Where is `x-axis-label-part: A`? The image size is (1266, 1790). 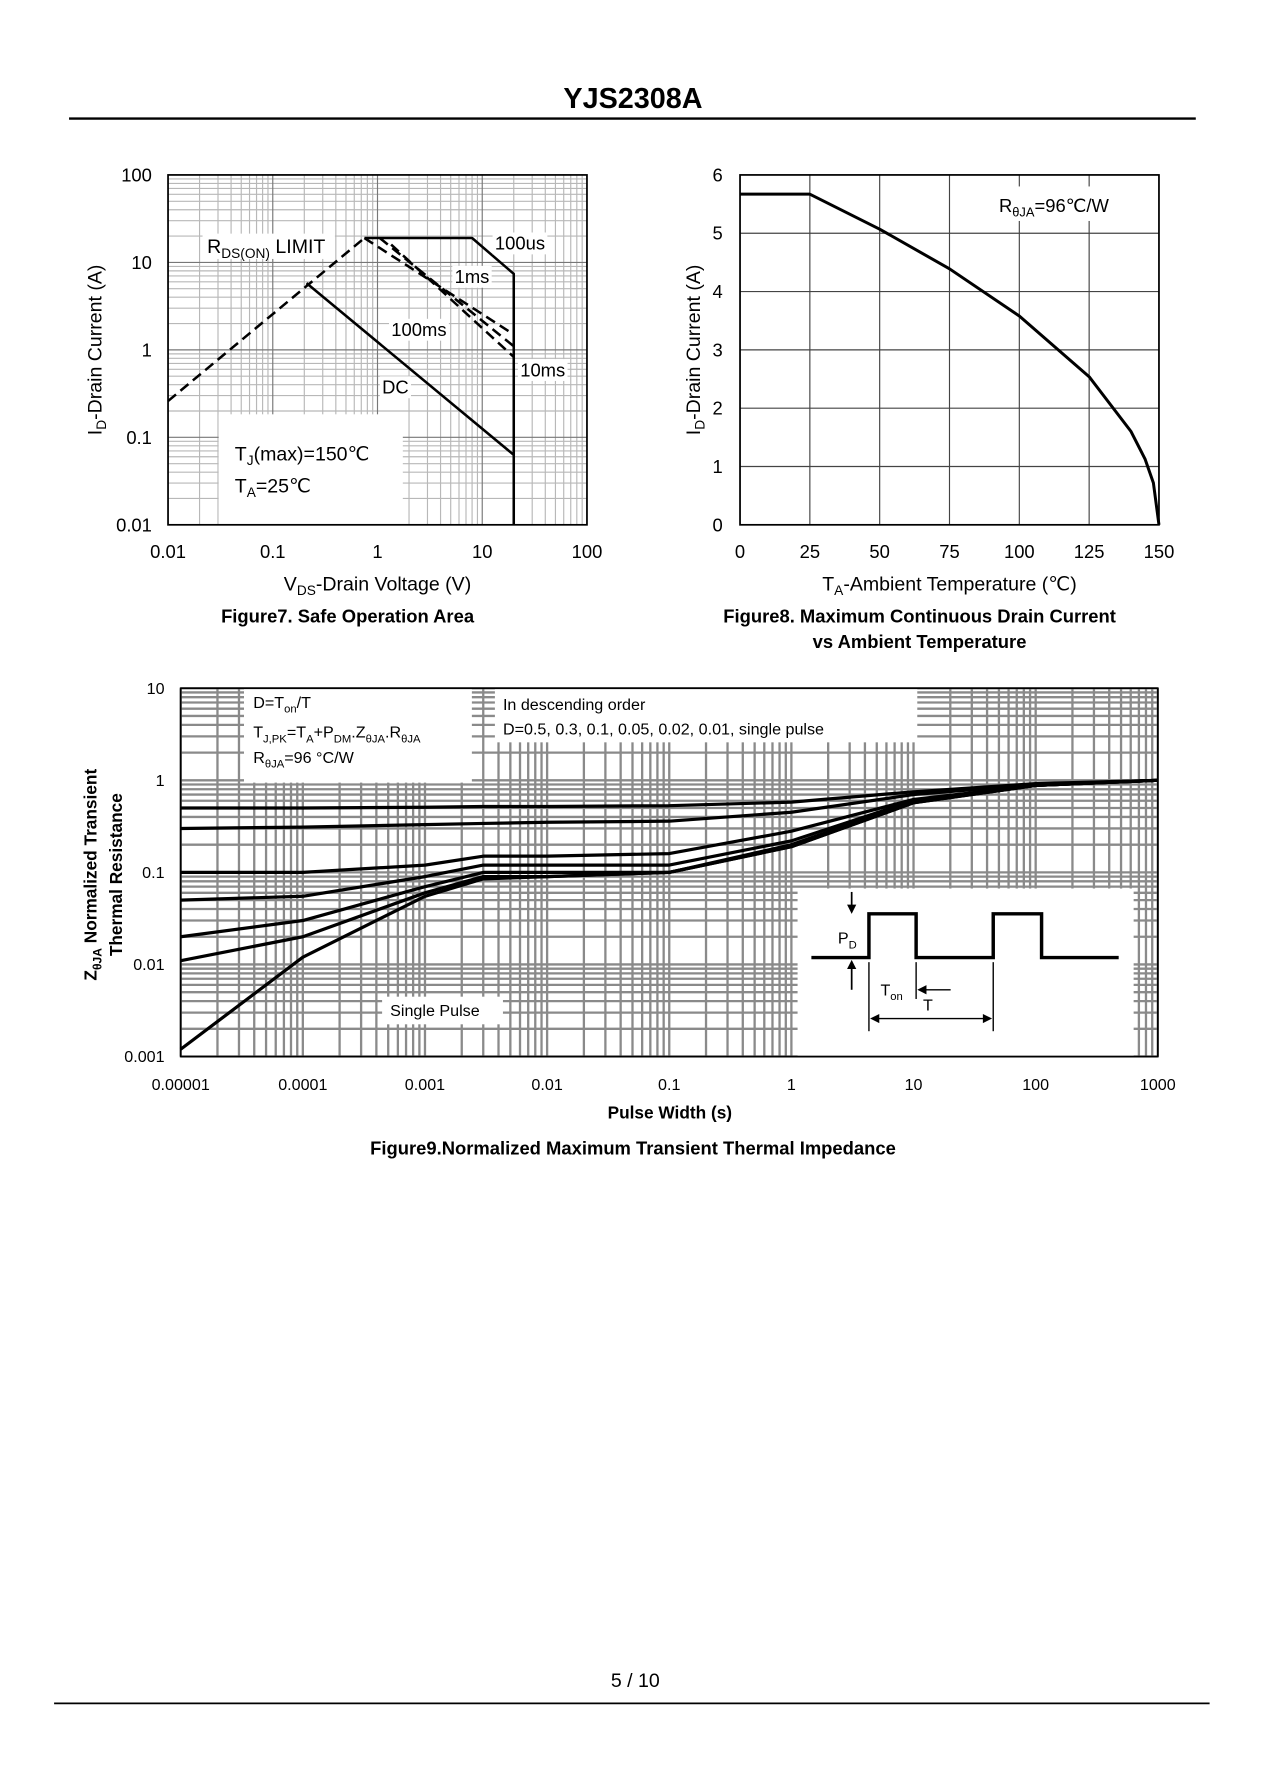
x-axis-label-part: A is located at coordinates (839, 590).